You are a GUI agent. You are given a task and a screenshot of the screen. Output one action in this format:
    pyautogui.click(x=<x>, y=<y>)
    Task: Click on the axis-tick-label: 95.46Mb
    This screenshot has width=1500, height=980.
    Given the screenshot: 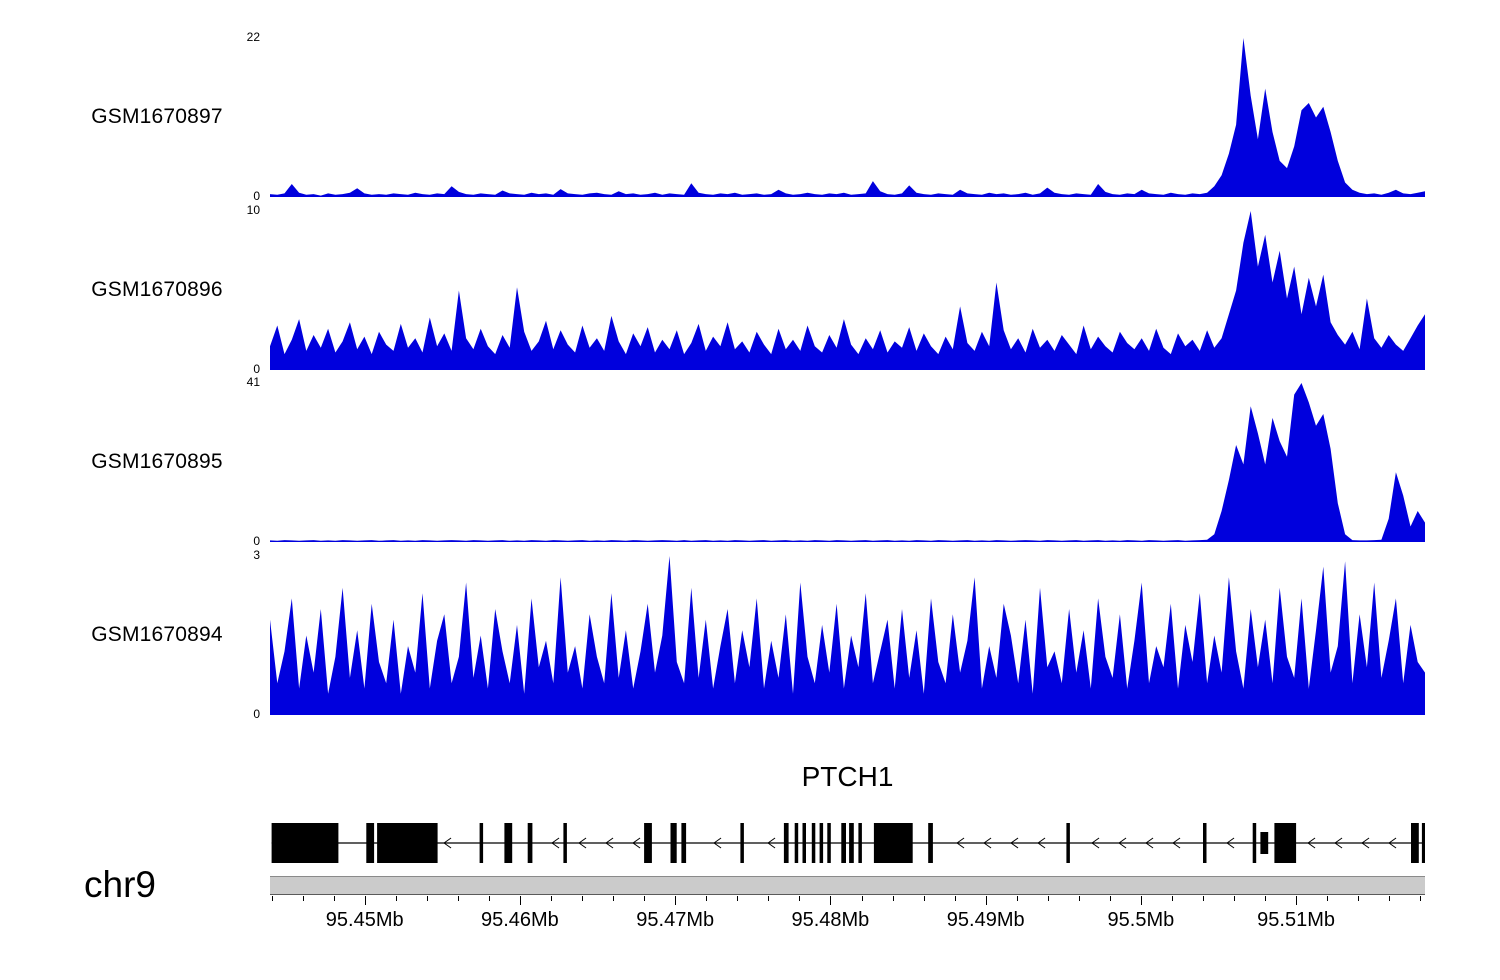 What is the action you would take?
    pyautogui.click(x=519, y=920)
    